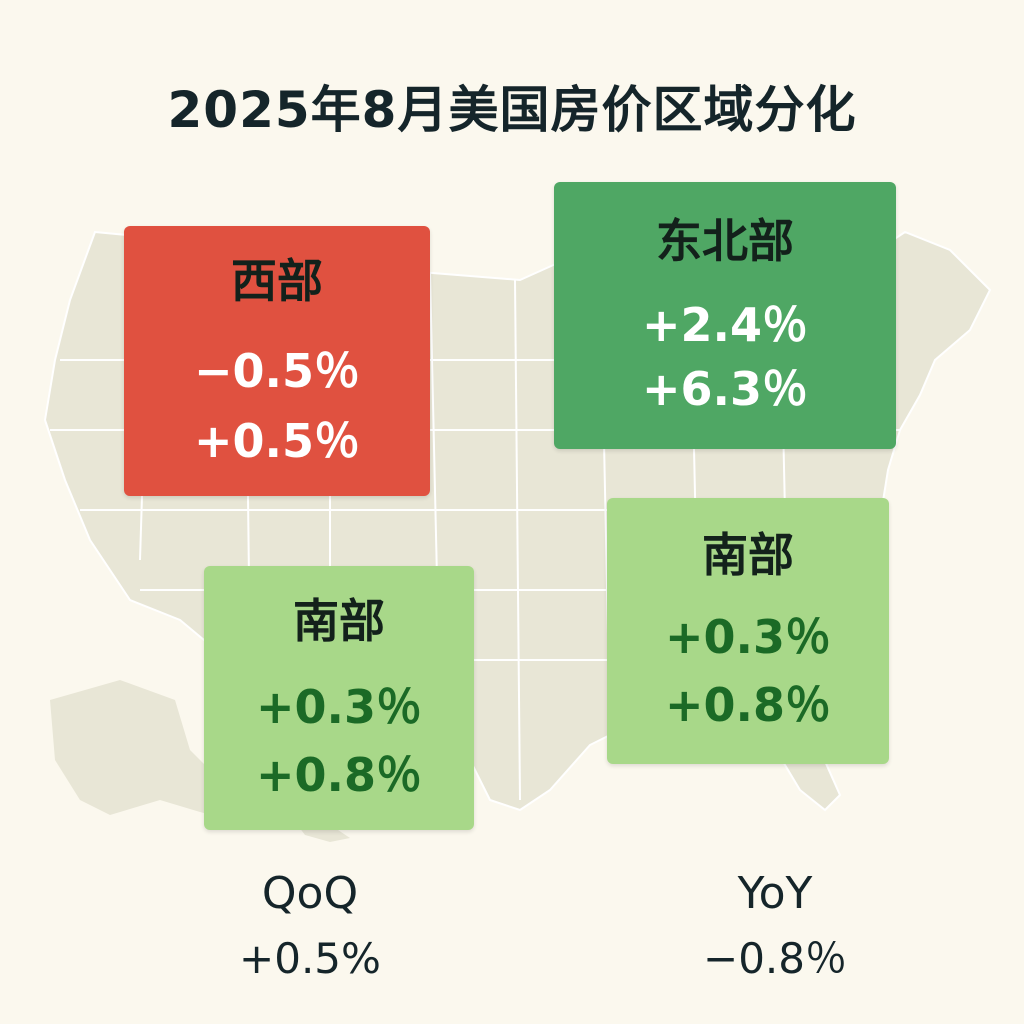 This screenshot has width=1024, height=1024. Describe the element at coordinates (775, 893) in the screenshot. I see `summary-yoy-label: YoY` at that location.